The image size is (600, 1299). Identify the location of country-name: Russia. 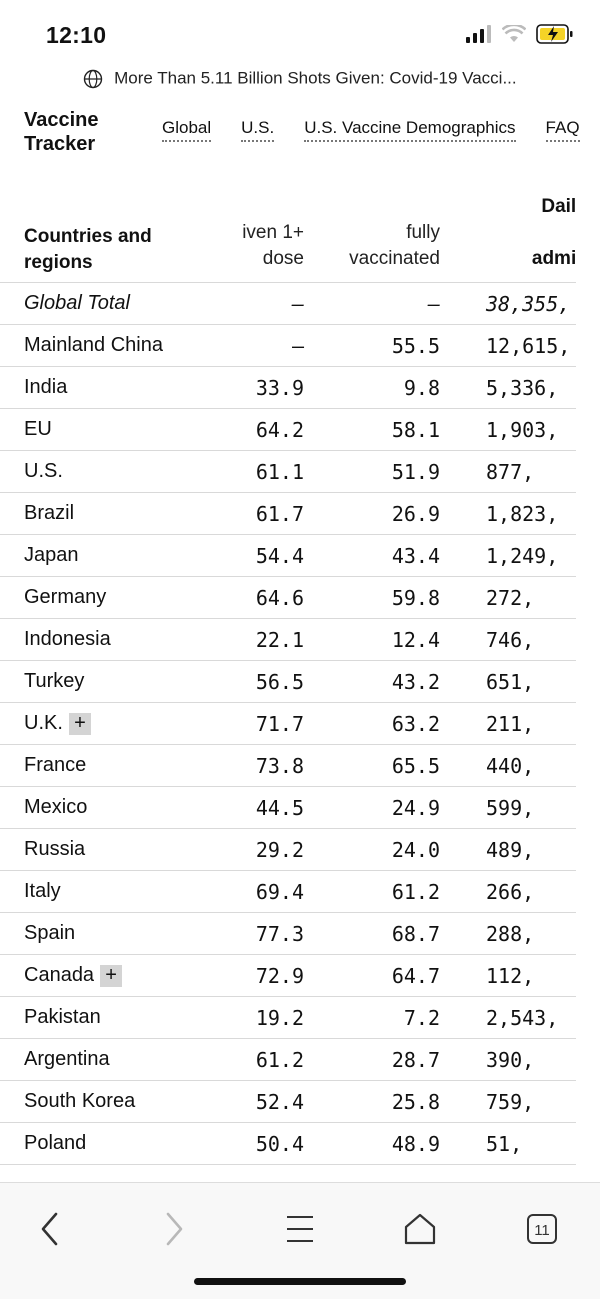
(54, 849).